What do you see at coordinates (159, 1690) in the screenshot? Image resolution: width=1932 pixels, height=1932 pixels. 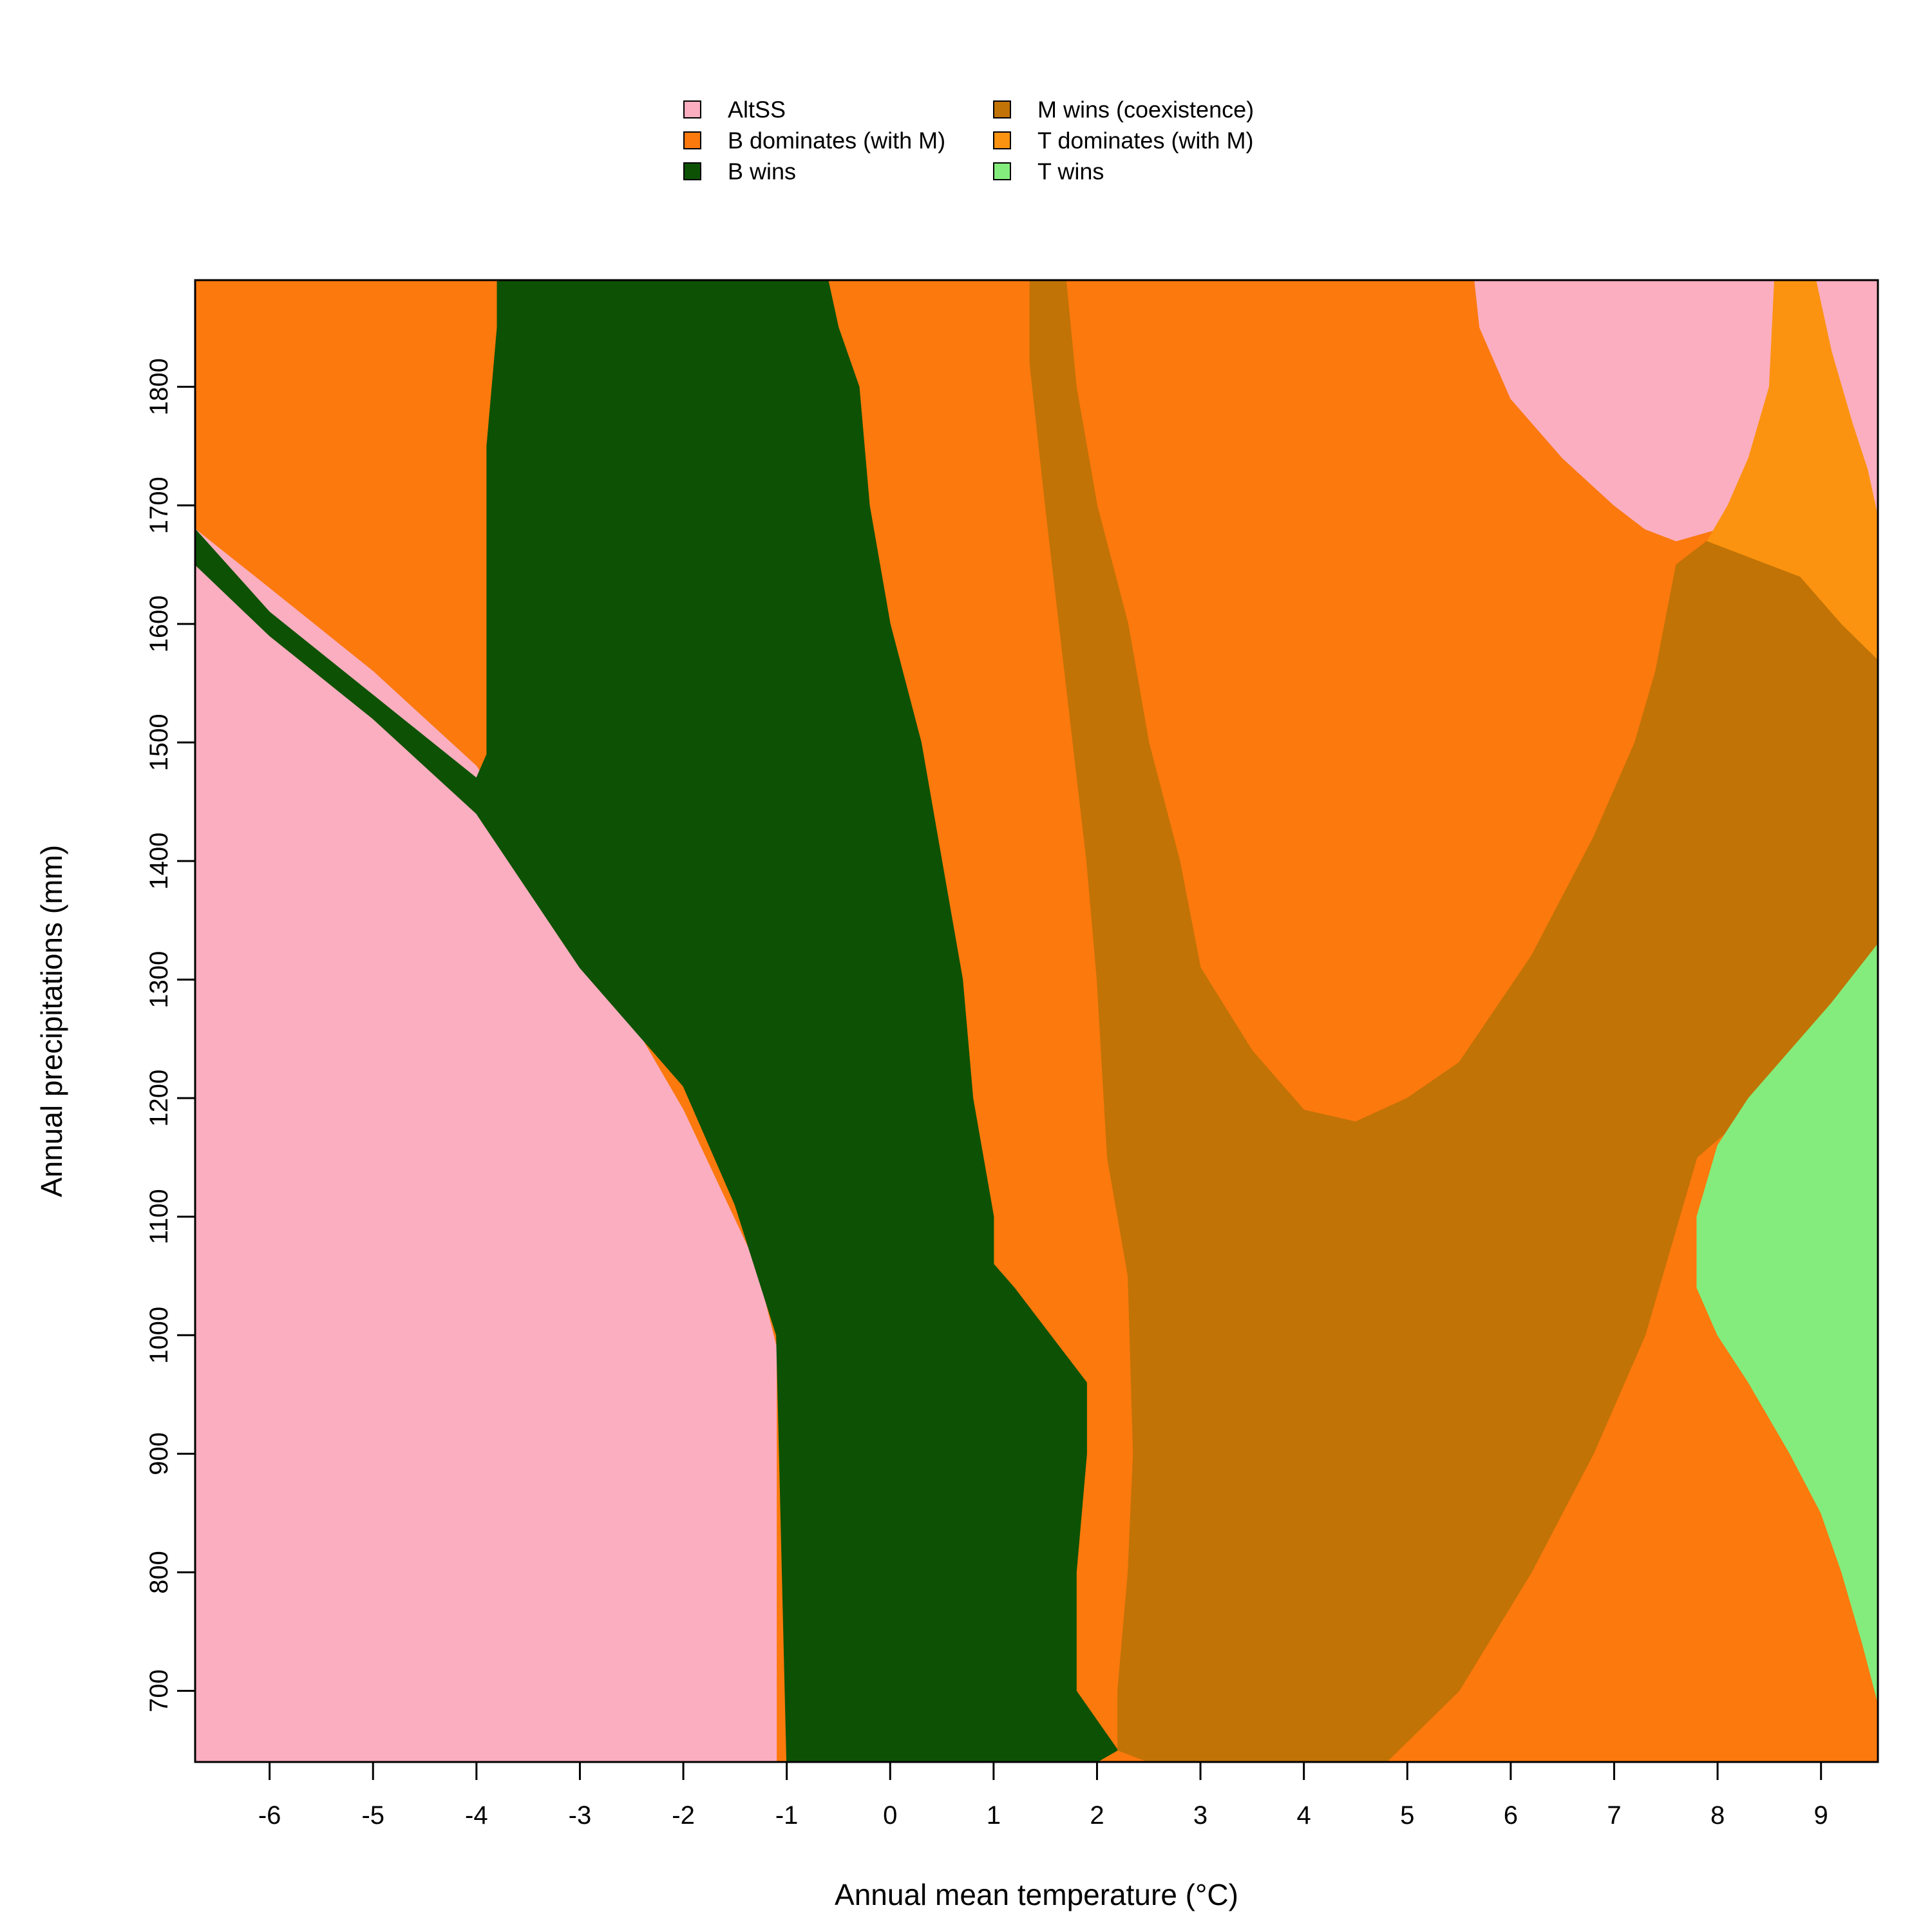 I see `y-tick-label: 700` at bounding box center [159, 1690].